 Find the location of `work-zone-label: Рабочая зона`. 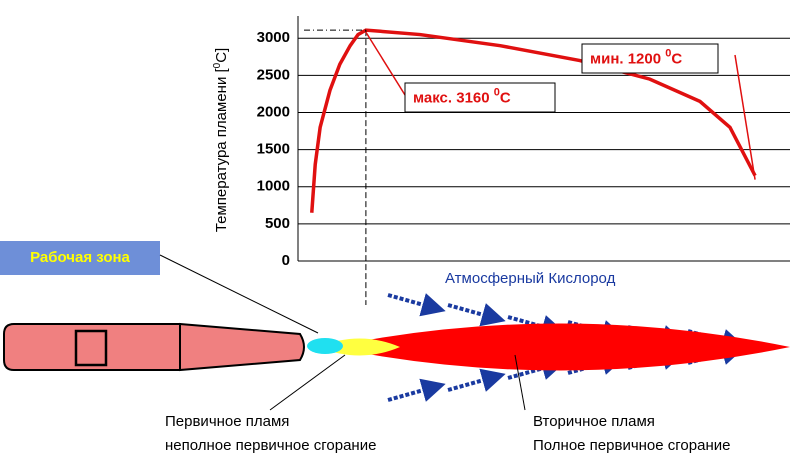

work-zone-label: Рабочая зона is located at coordinates (80, 257).